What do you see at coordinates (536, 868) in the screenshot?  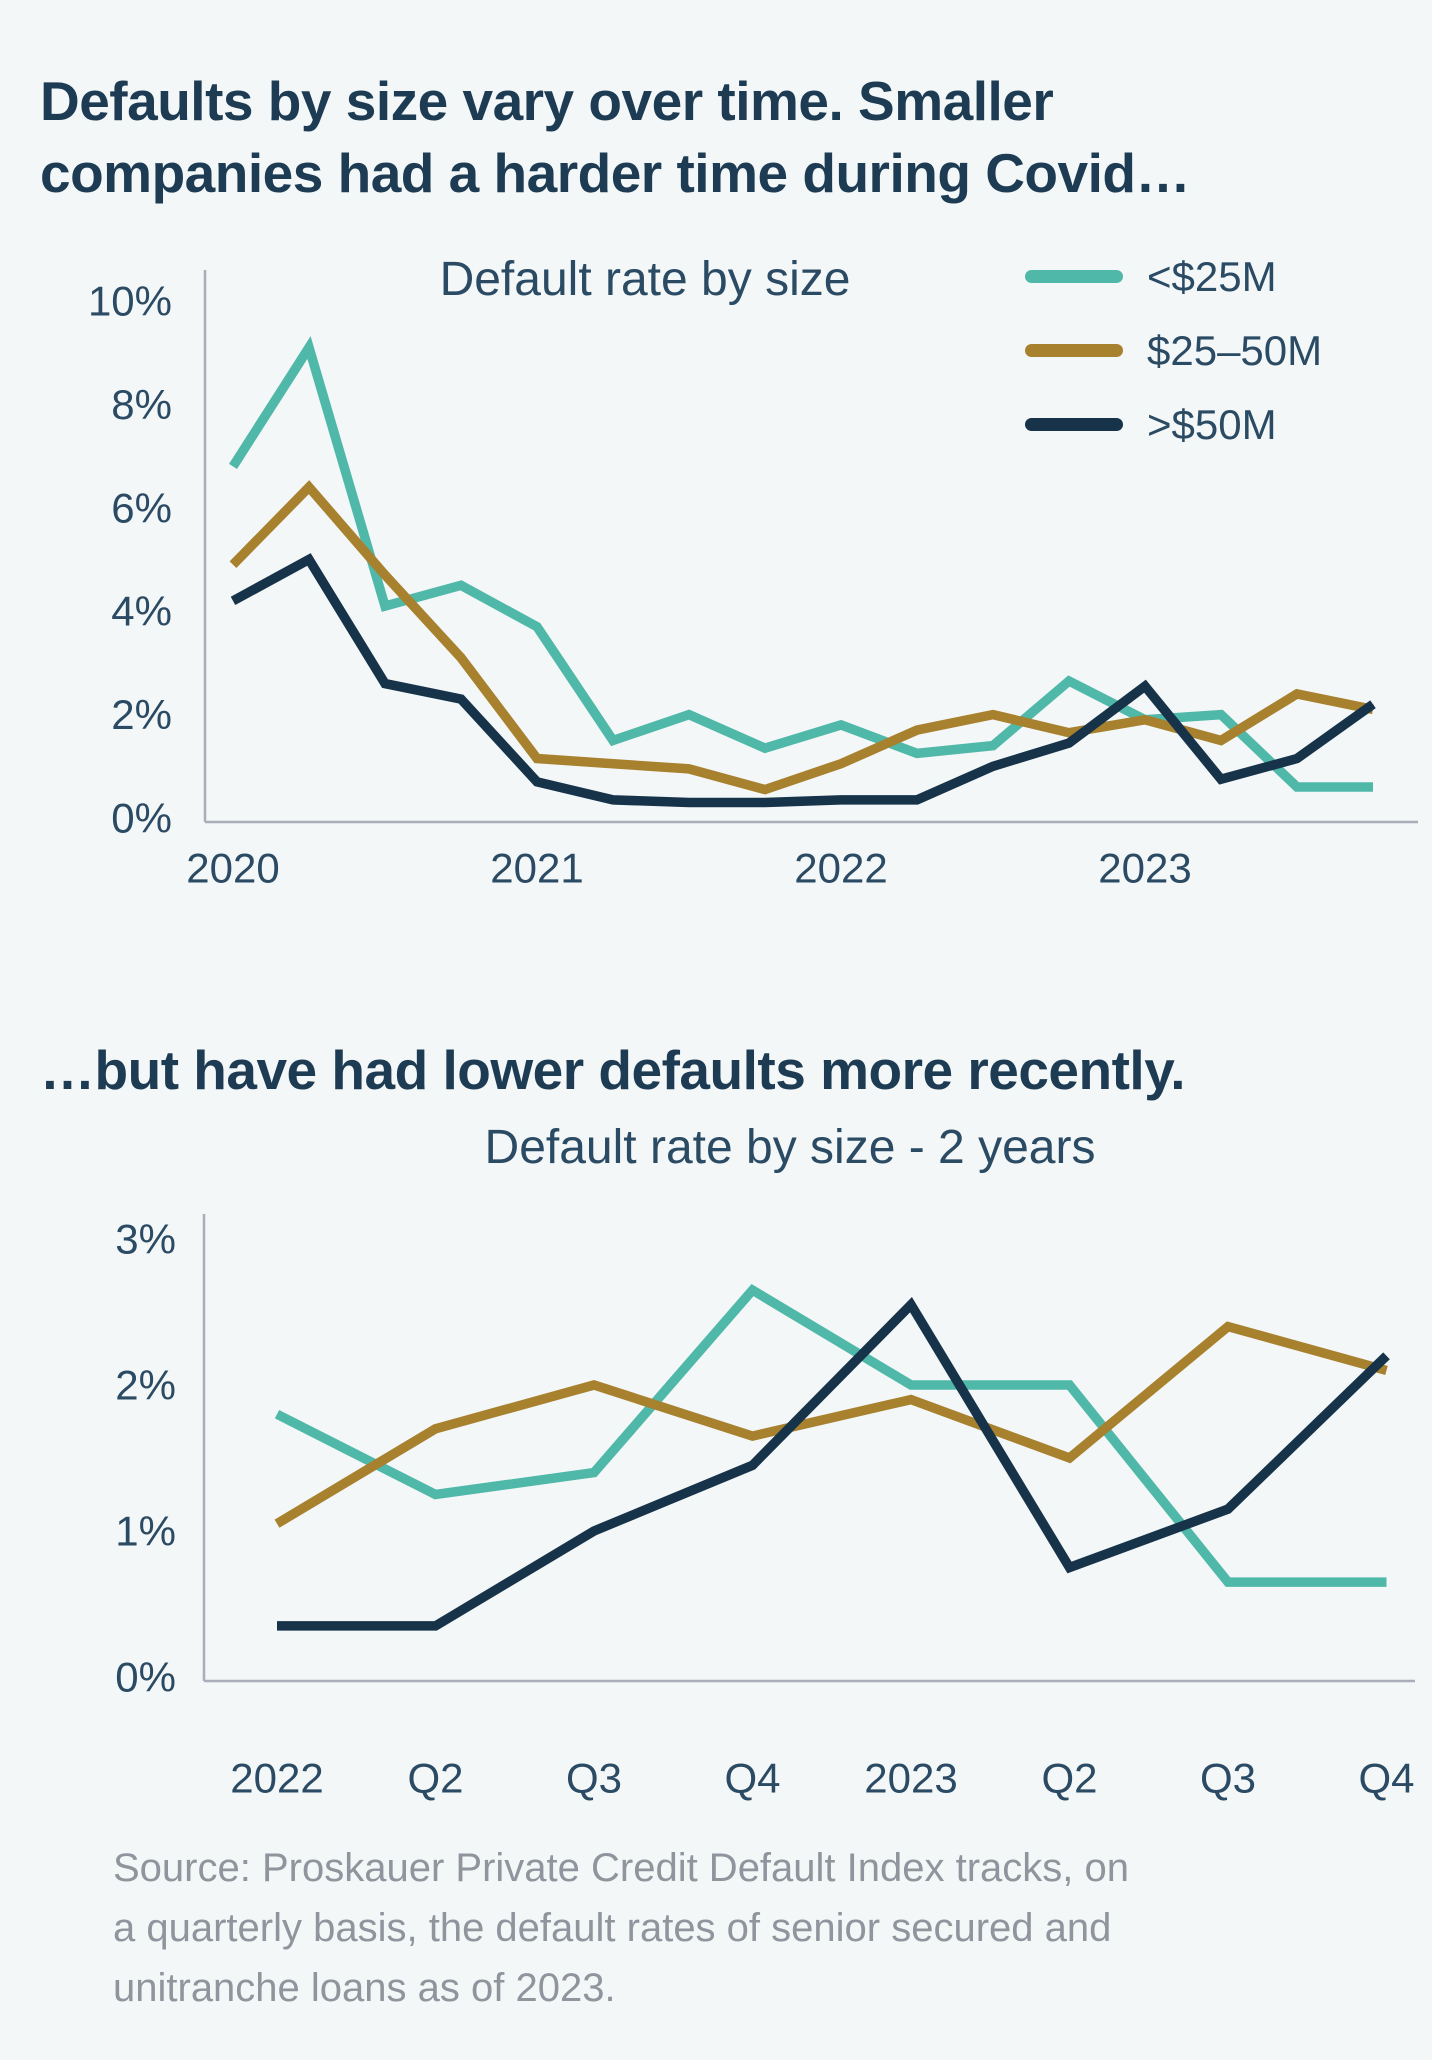 I see `x-tick-label: 2021` at bounding box center [536, 868].